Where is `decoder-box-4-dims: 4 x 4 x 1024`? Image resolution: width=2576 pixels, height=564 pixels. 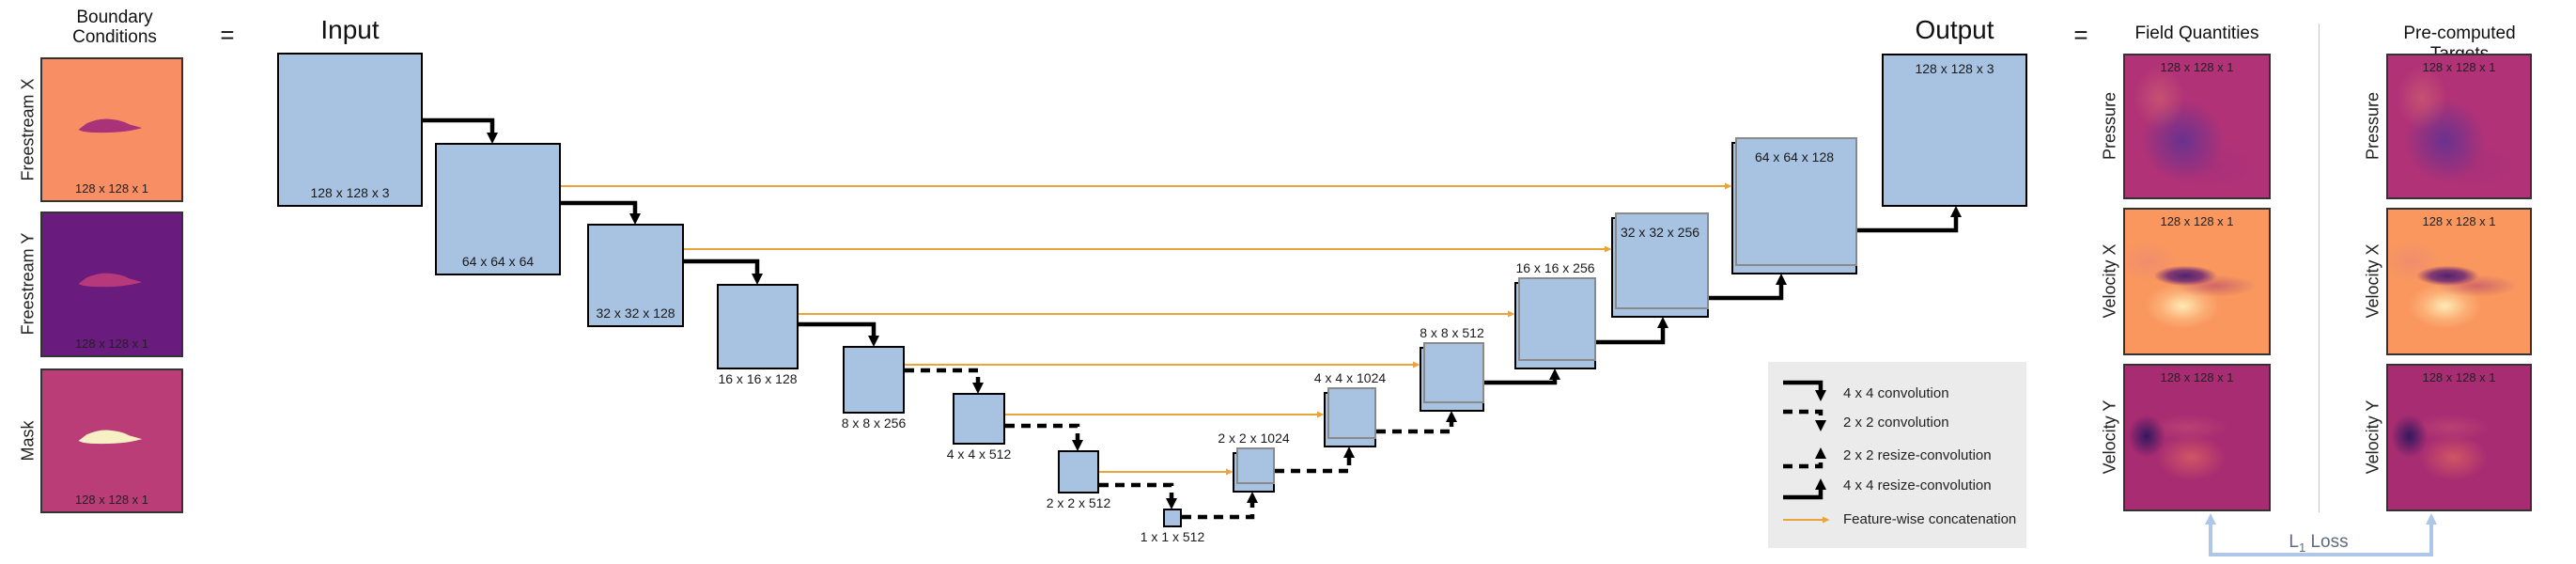 decoder-box-4-dims: 4 x 4 x 1024 is located at coordinates (1350, 377).